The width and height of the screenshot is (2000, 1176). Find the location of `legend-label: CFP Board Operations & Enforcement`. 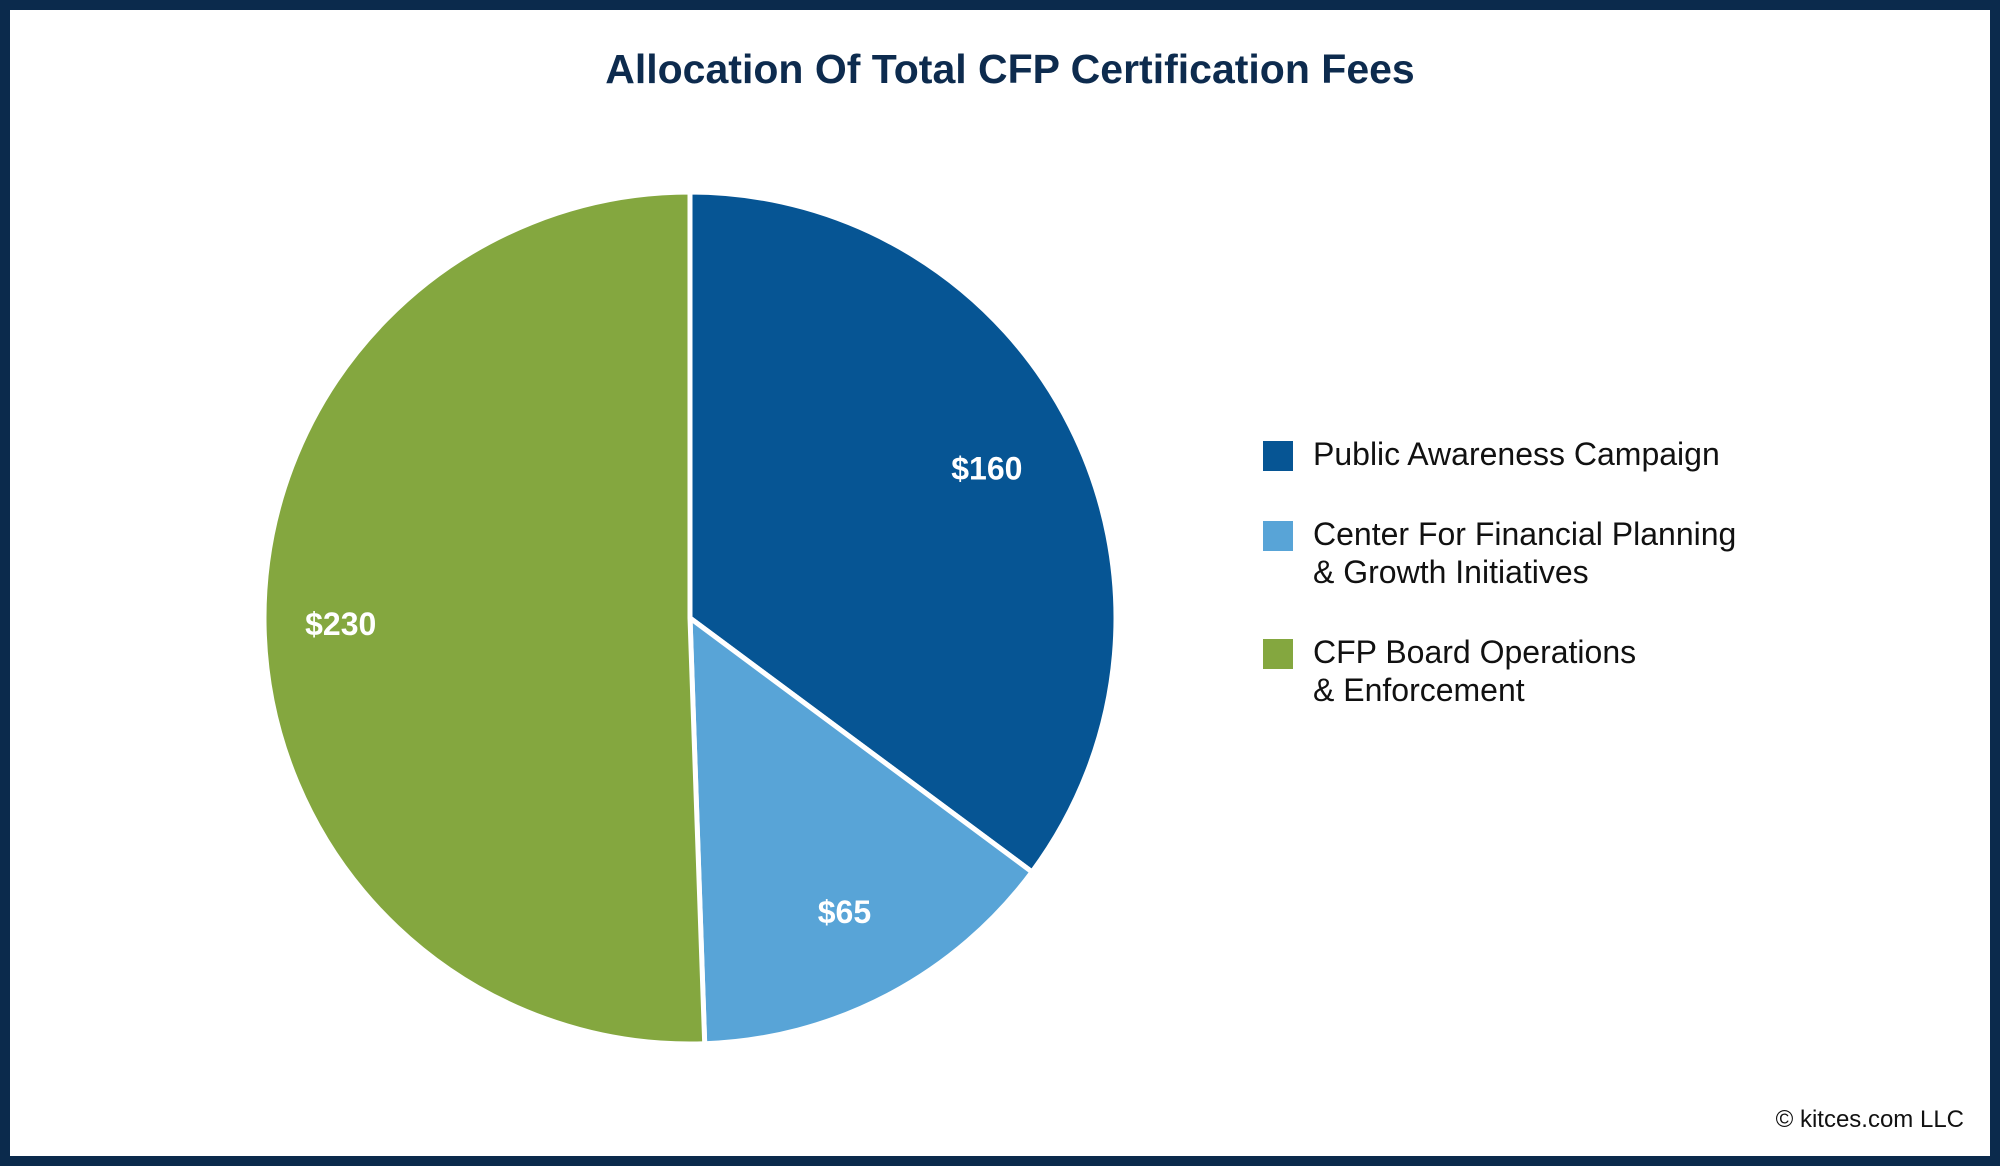

legend-label: CFP Board Operations & Enforcement is located at coordinates (1475, 671).